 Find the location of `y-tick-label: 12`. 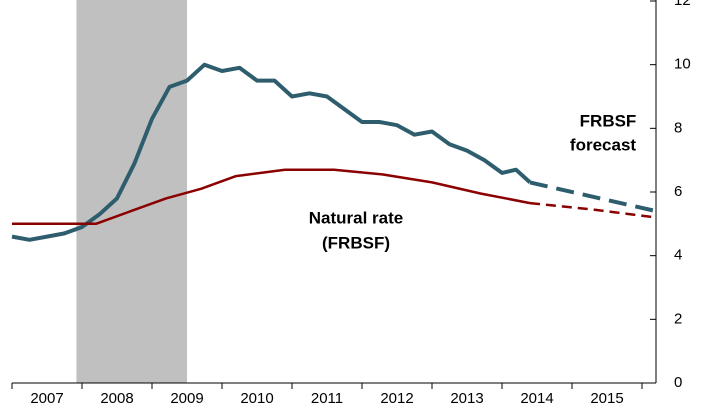

y-tick-label: 12 is located at coordinates (682, 4).